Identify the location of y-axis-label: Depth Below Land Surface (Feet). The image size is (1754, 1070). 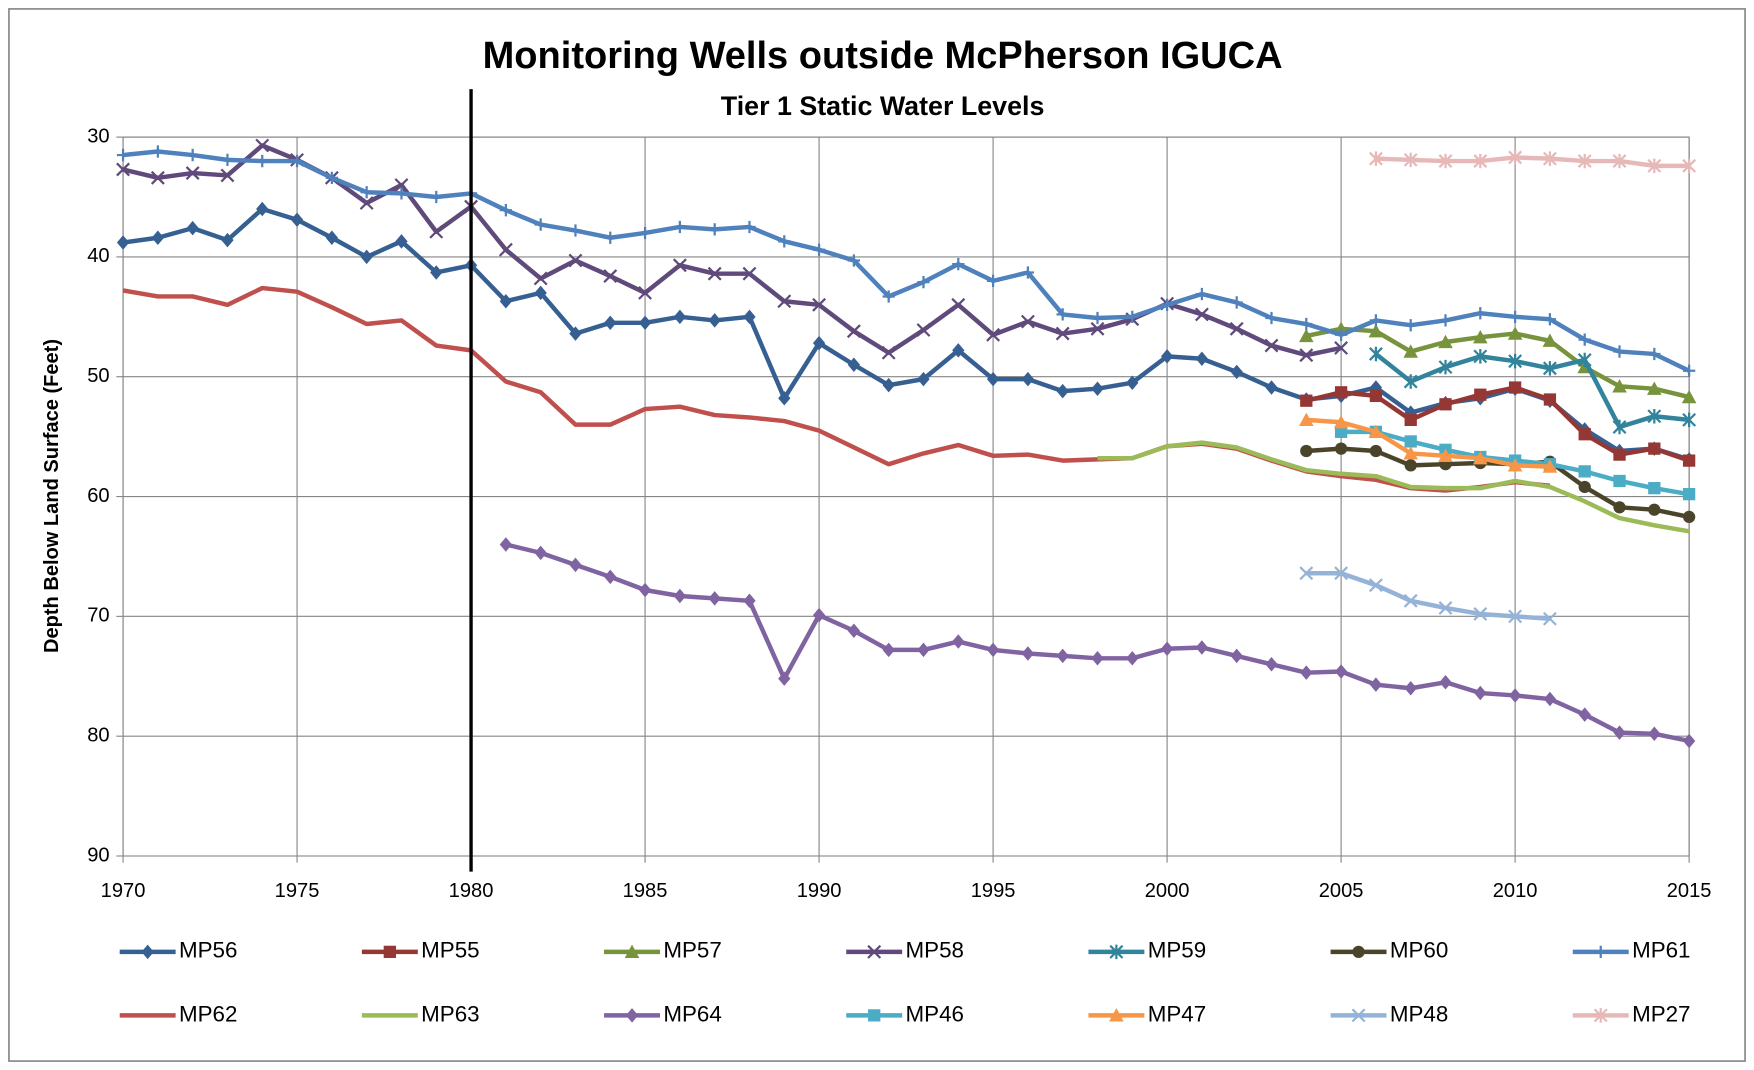
(52, 496).